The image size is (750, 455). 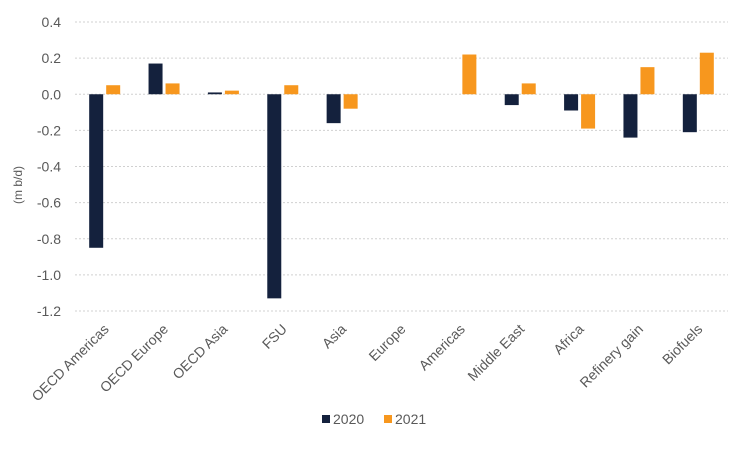 I want to click on legend: 2020 2021, so click(x=374, y=419).